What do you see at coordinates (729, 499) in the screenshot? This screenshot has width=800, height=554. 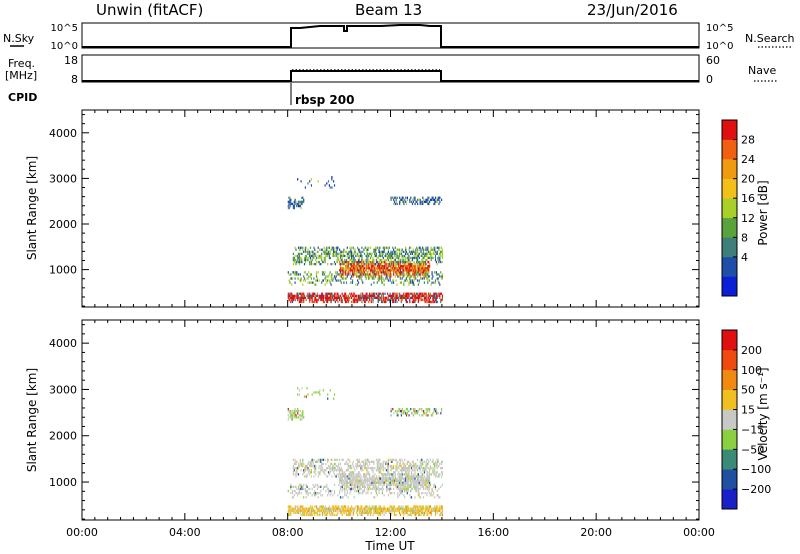 I see `velocity-colorbar-swatch` at bounding box center [729, 499].